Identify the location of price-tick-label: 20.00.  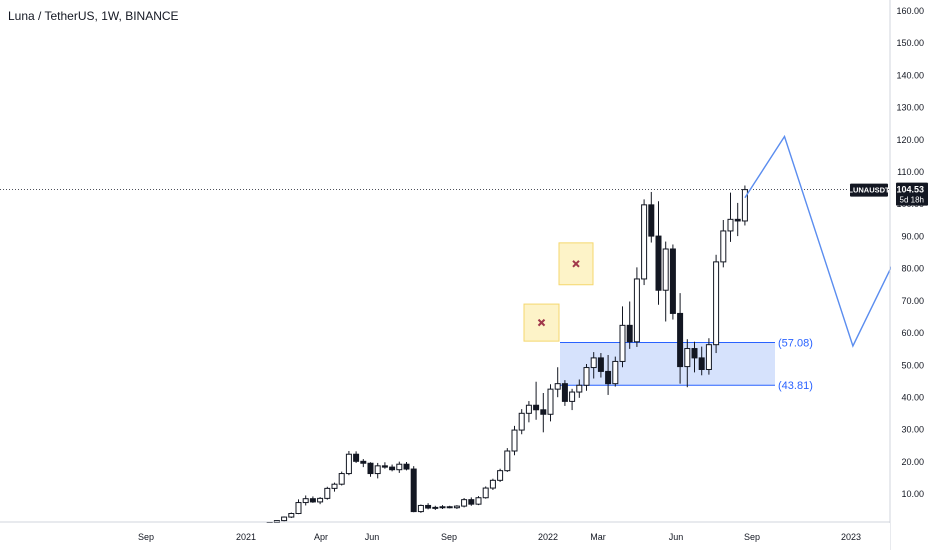
(912, 462).